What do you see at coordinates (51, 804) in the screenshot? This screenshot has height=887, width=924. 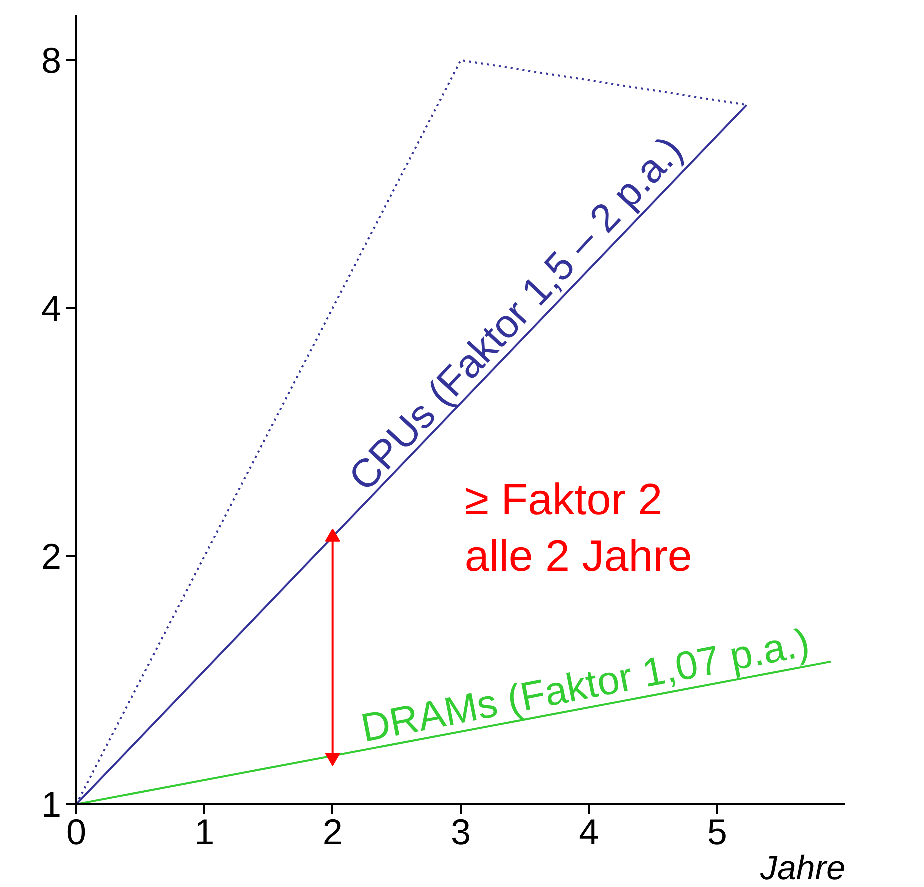 I see `y-tick-label: 1` at bounding box center [51, 804].